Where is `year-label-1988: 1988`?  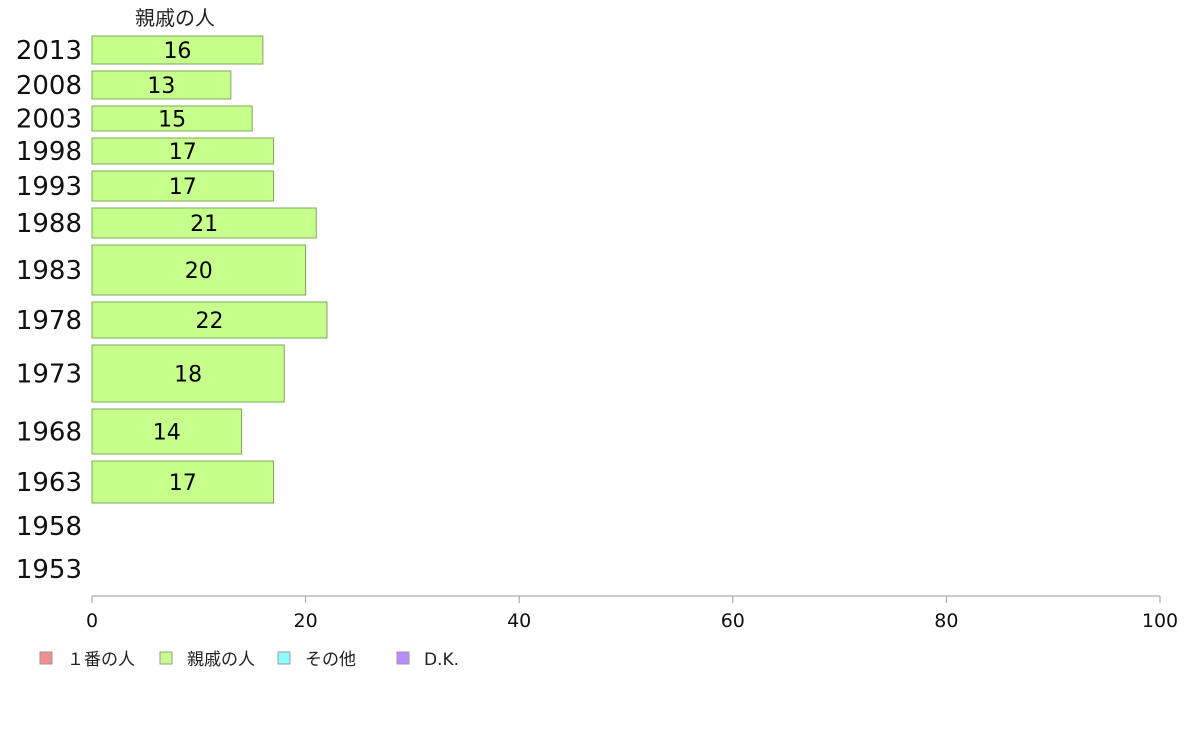 year-label-1988: 1988 is located at coordinates (49, 224).